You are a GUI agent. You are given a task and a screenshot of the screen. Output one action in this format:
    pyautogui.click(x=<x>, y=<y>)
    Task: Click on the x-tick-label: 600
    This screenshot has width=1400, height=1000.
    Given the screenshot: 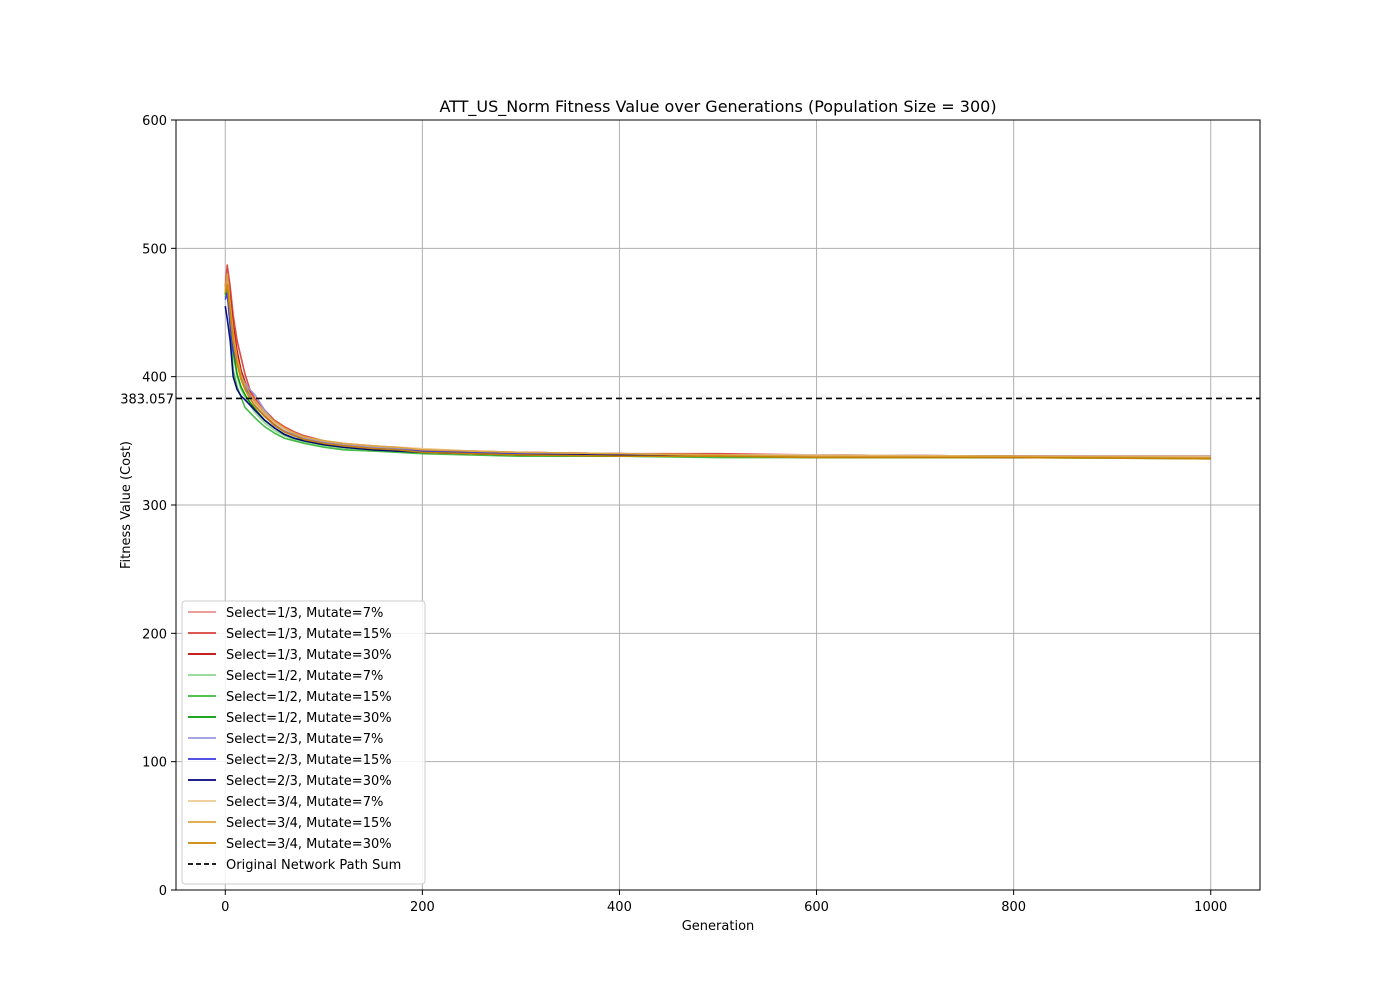 What is the action you would take?
    pyautogui.click(x=816, y=907)
    